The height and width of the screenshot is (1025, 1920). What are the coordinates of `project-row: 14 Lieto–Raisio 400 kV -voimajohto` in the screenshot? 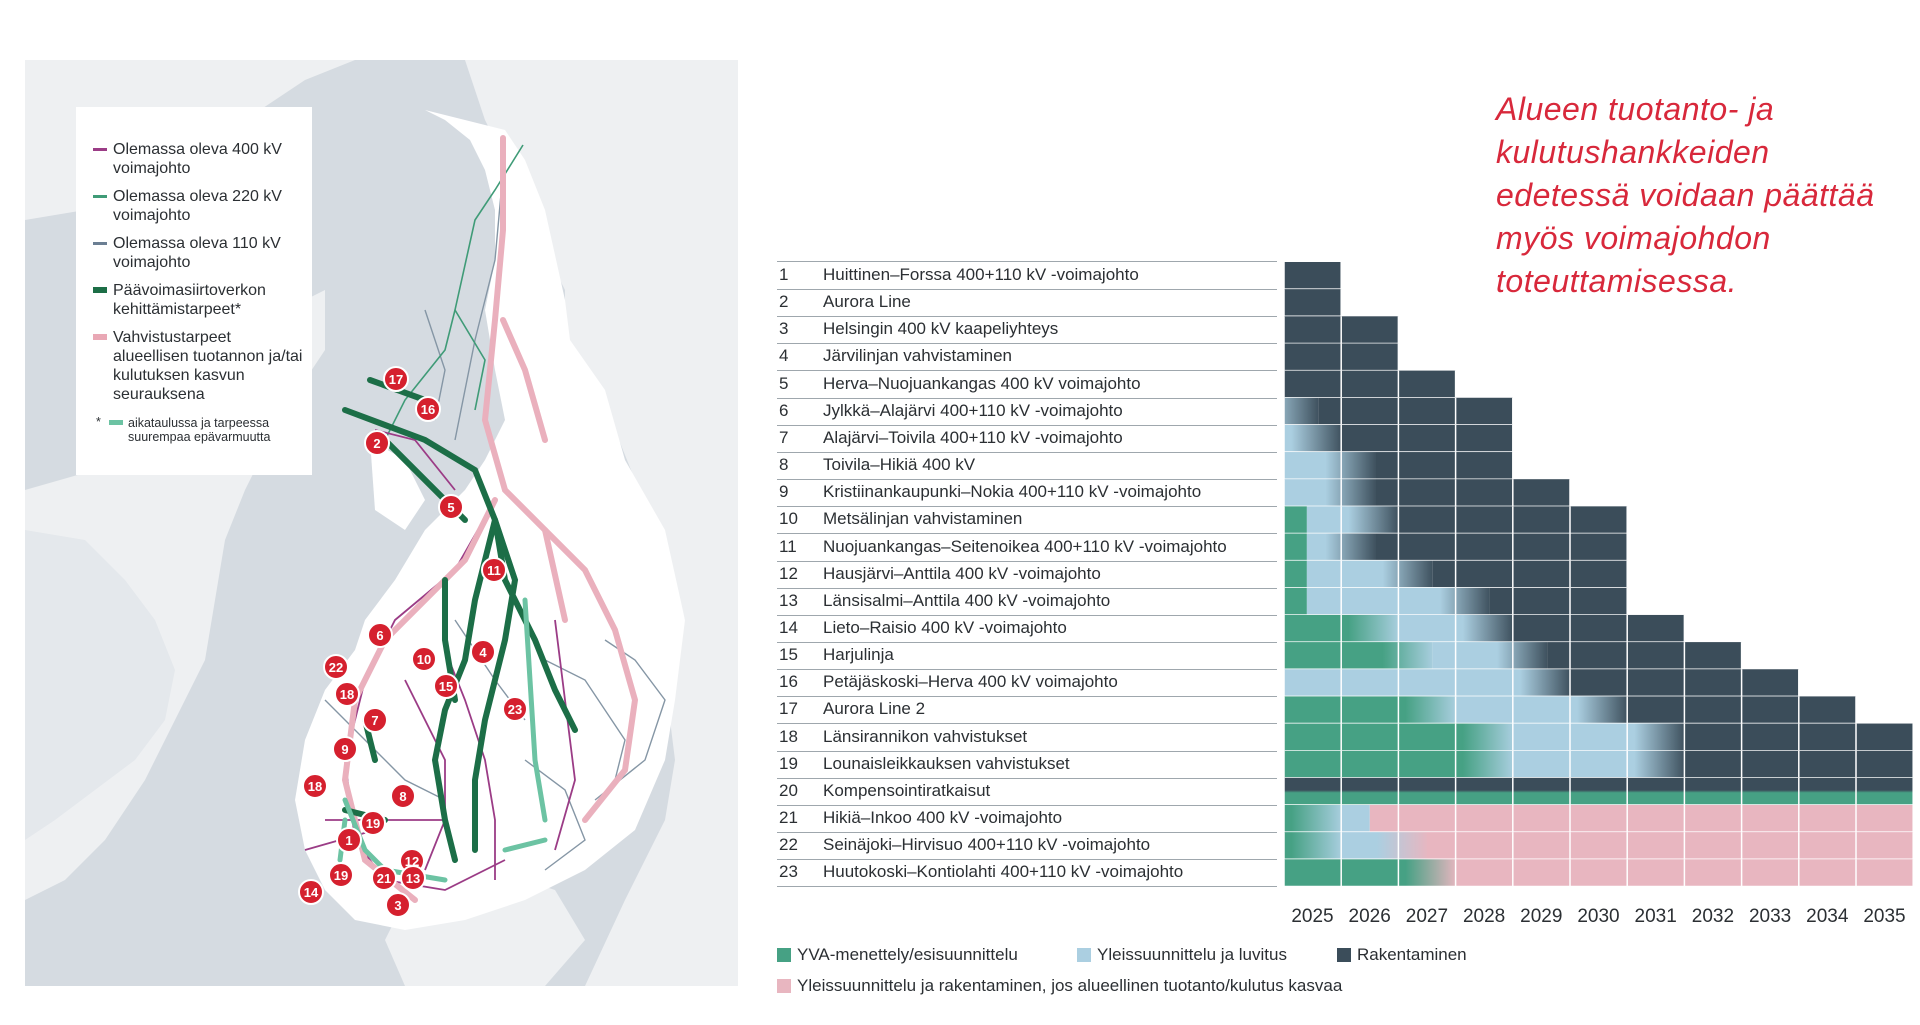 It's located at (1027, 629).